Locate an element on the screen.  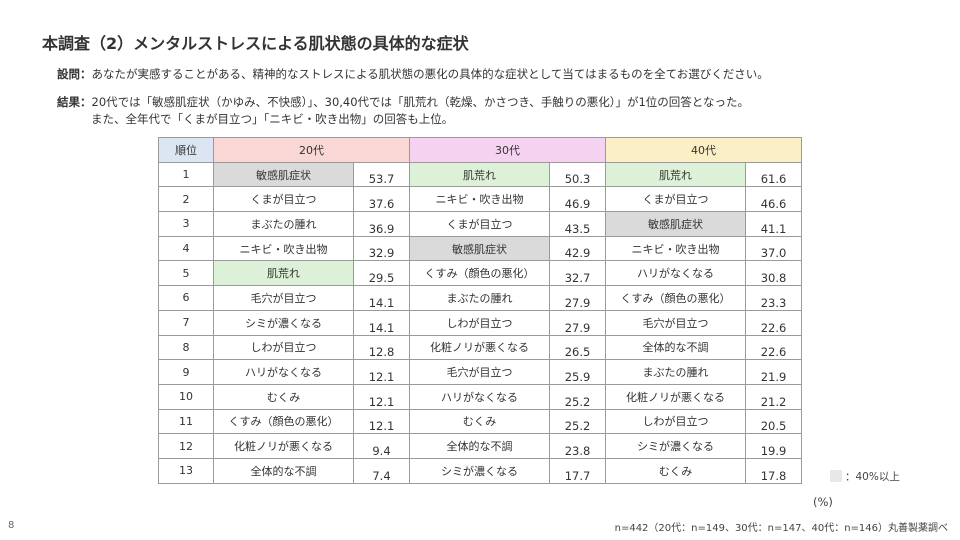
value-30s: 17.7 is located at coordinates (577, 470).